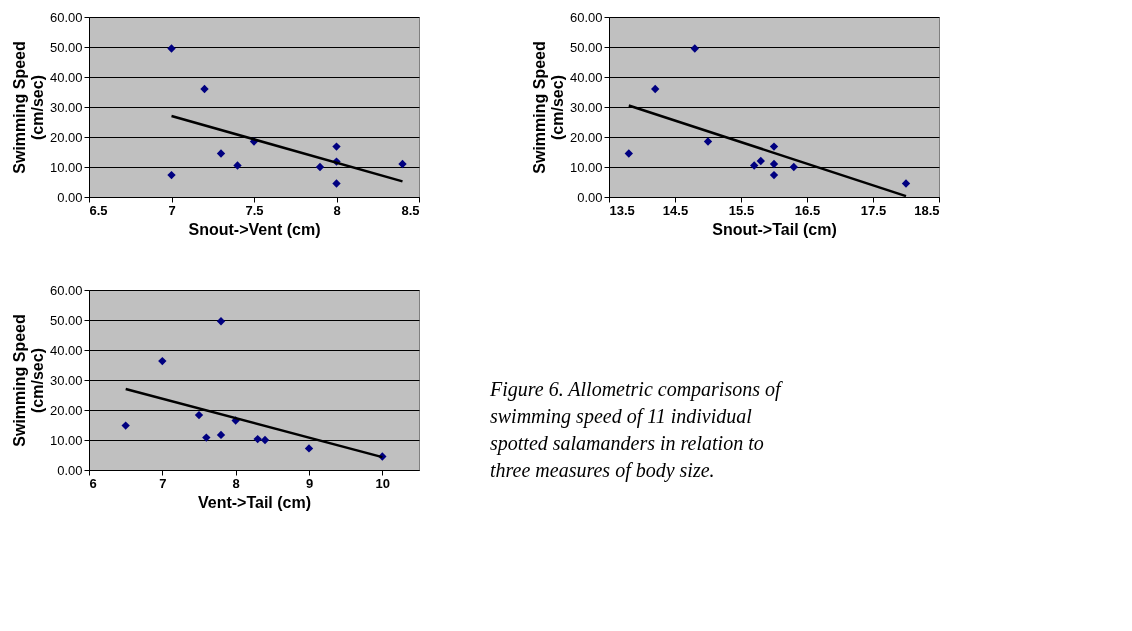 The image size is (1132, 631). Describe the element at coordinates (410, 210) in the screenshot. I see `x-tick-label: 8.5` at that location.